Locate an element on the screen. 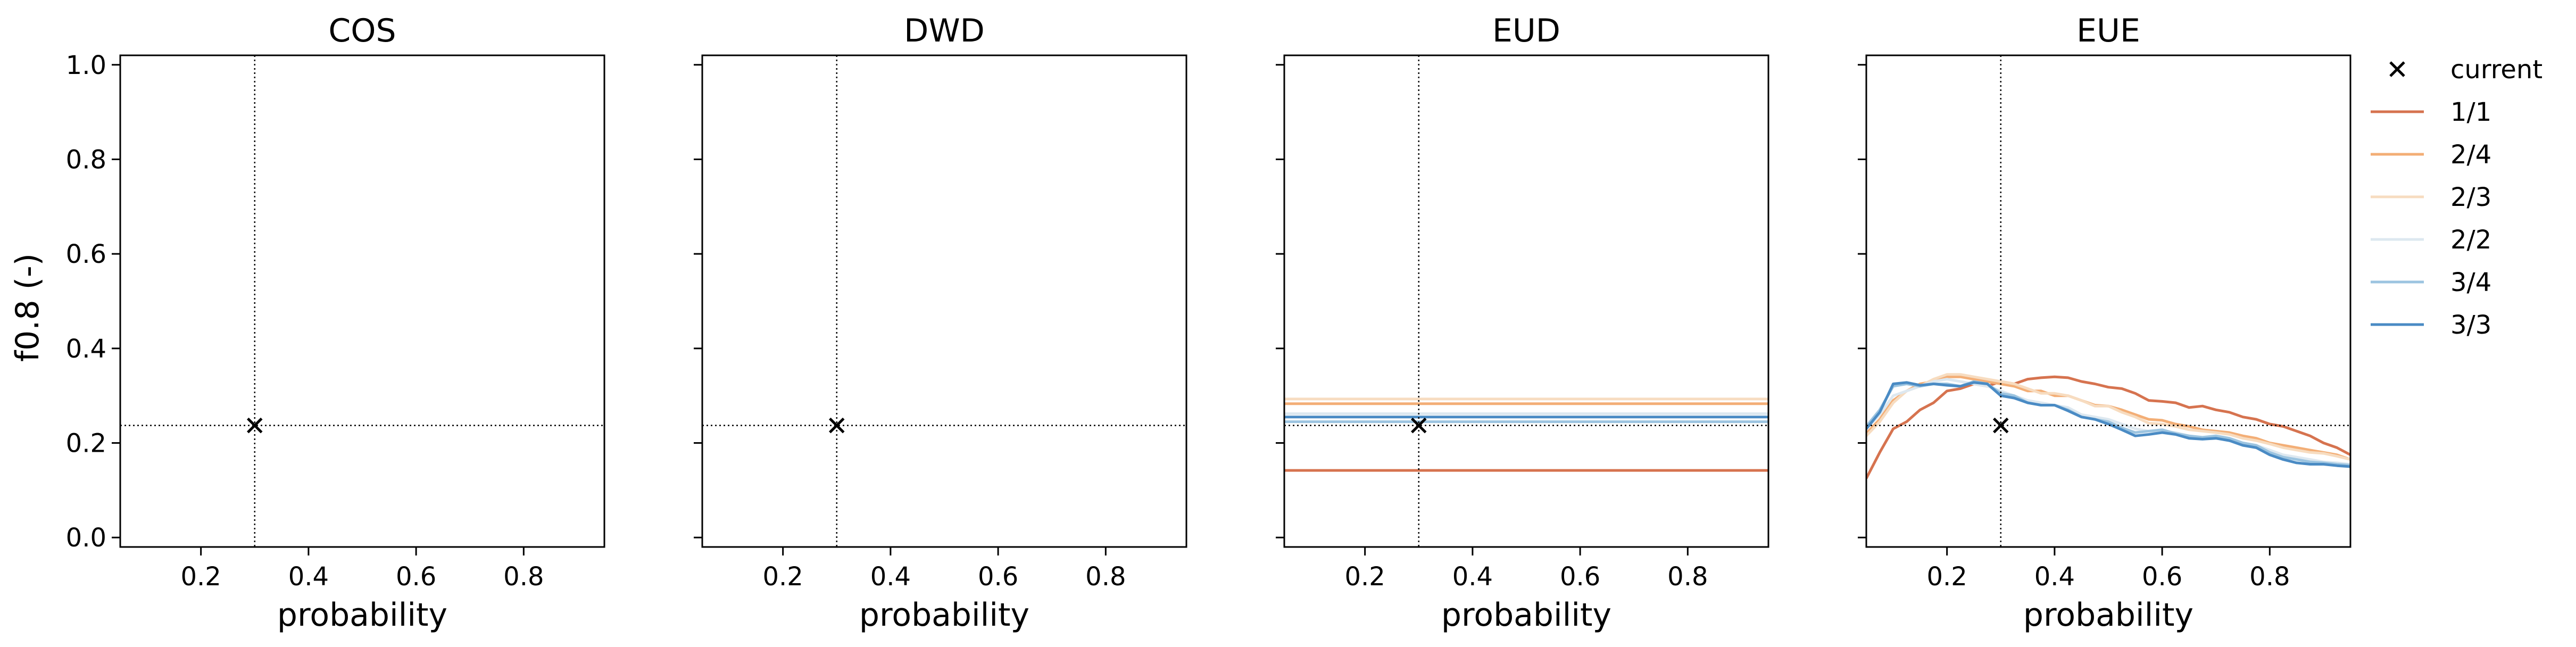 Image resolution: width=2576 pixels, height=647 pixels. panel-title: COS is located at coordinates (362, 30).